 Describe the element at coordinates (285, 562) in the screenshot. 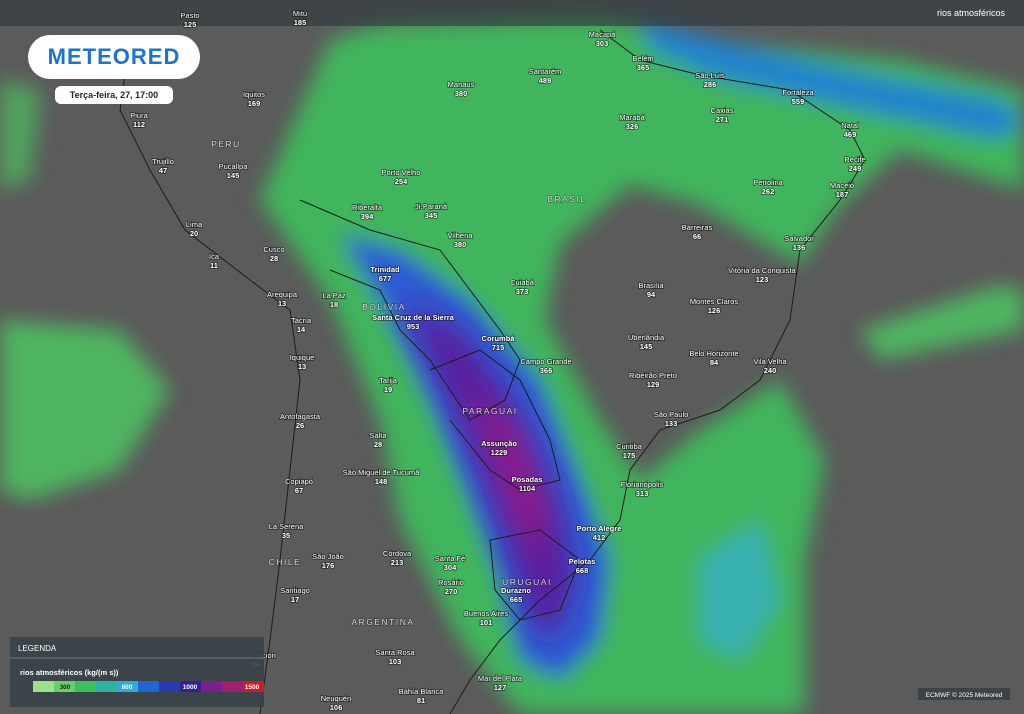

I see `region-label: CHILE` at that location.